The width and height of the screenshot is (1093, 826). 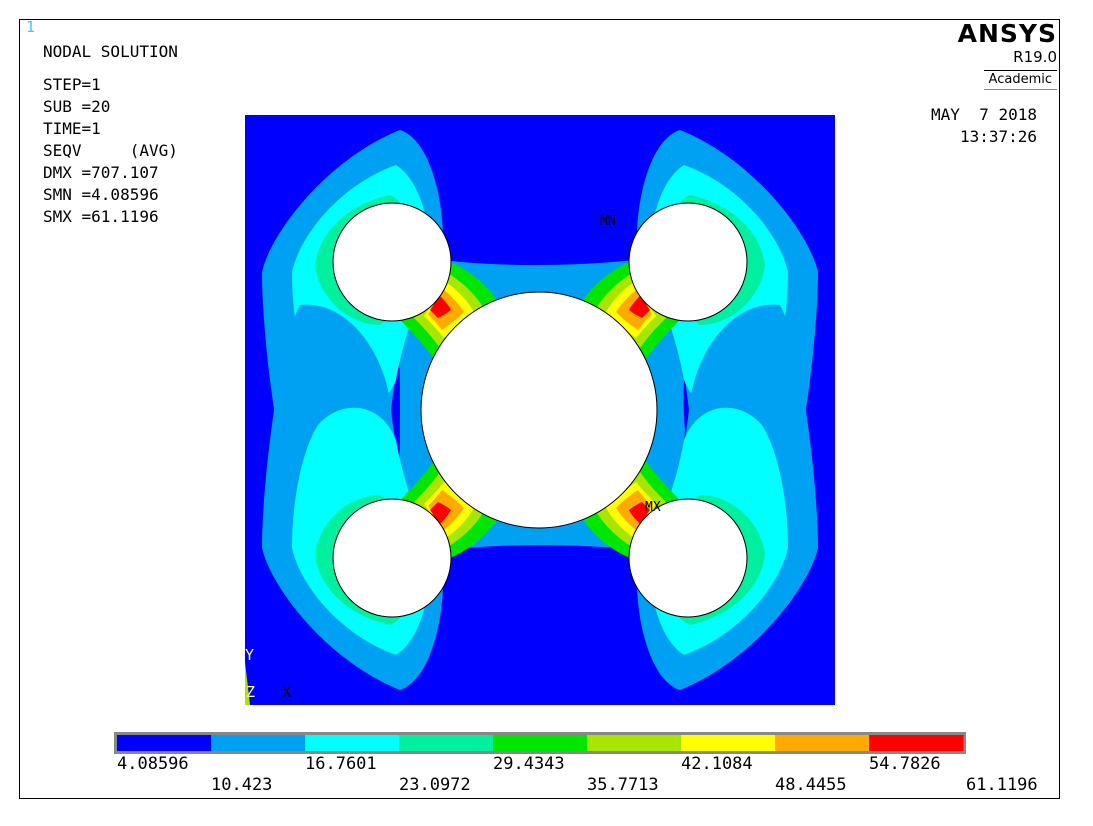 What do you see at coordinates (249, 655) in the screenshot?
I see `axis-y-label: Y` at bounding box center [249, 655].